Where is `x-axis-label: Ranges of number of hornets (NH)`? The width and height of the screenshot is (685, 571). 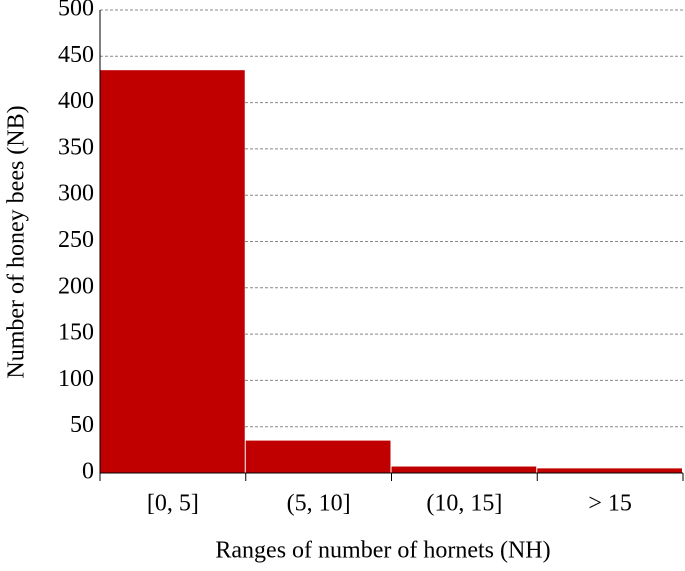
x-axis-label: Ranges of number of hornets (NH) is located at coordinates (382, 551).